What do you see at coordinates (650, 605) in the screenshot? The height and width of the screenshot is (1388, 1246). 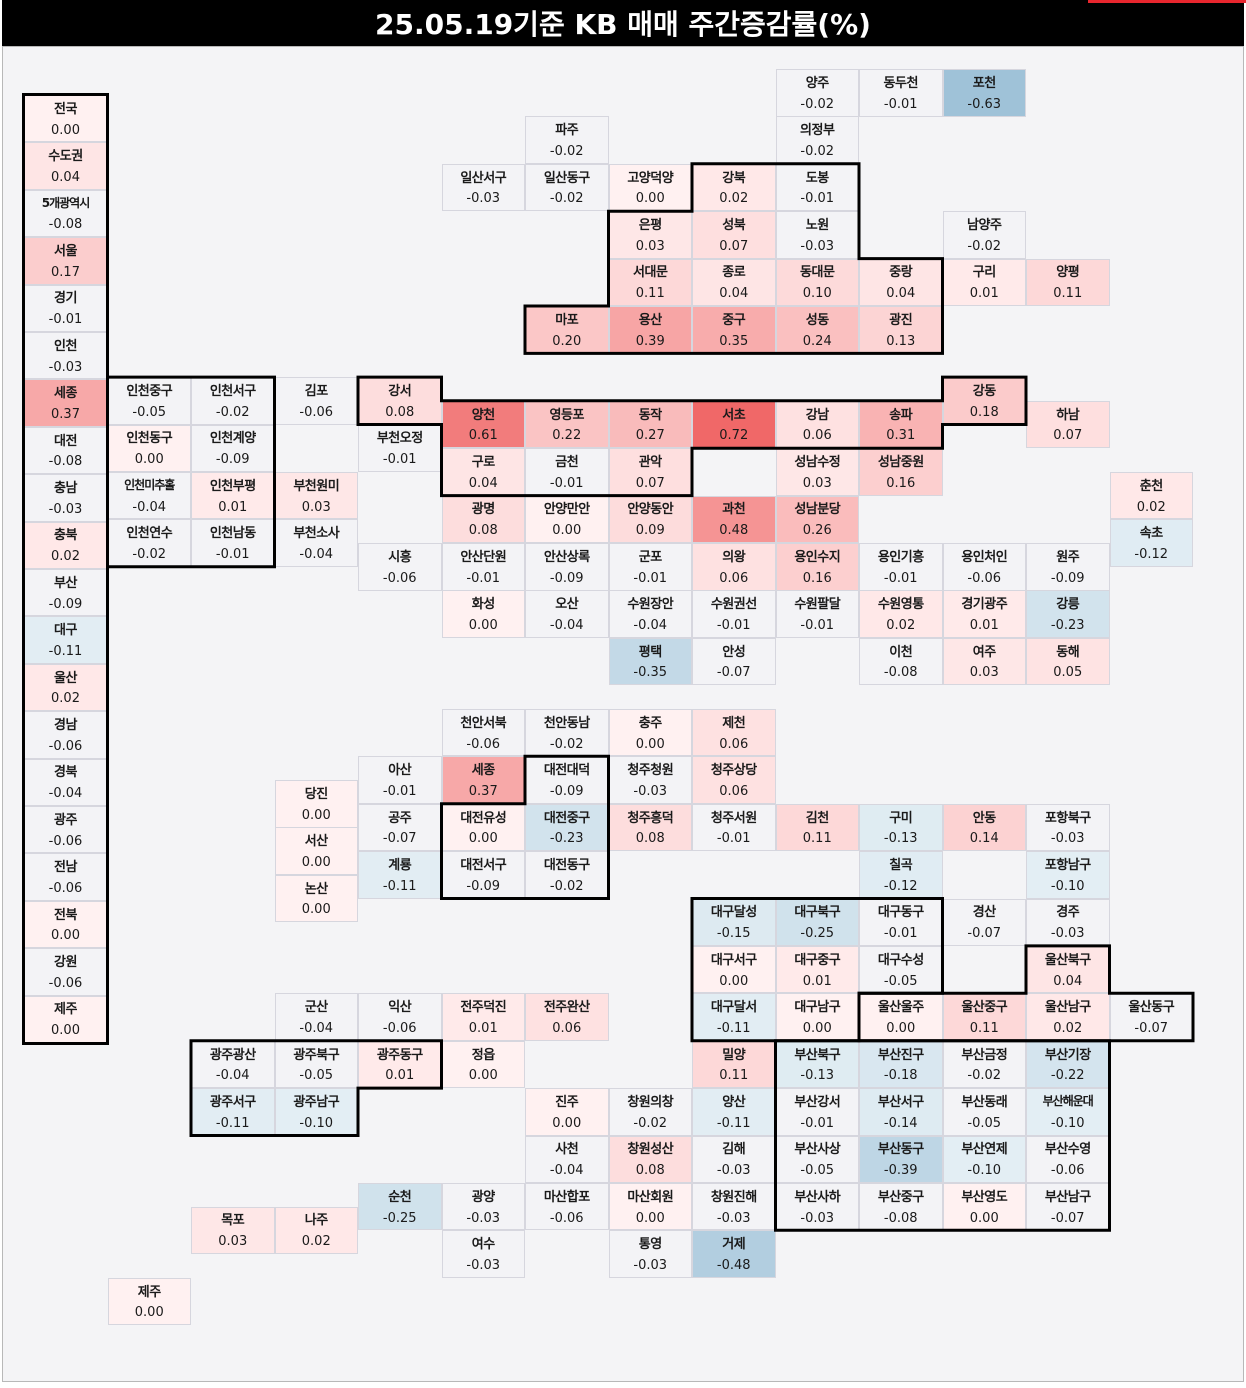 I see `region-name: 수원장안` at bounding box center [650, 605].